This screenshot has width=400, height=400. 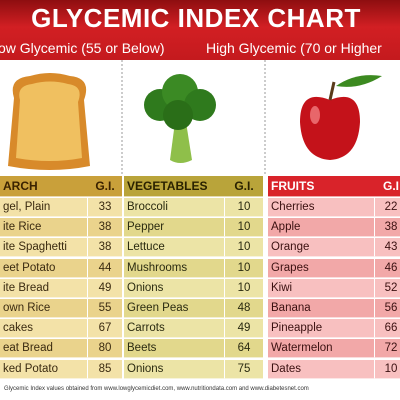 What do you see at coordinates (174, 207) in the screenshot?
I see `food-name: Broccoli` at bounding box center [174, 207].